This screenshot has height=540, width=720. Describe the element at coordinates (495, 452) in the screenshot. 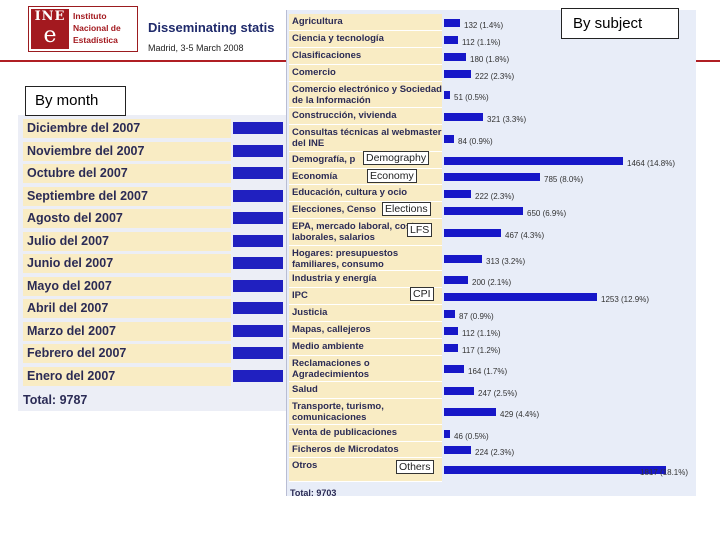

I see `subject-value-label: 224 (2.3%)` at that location.